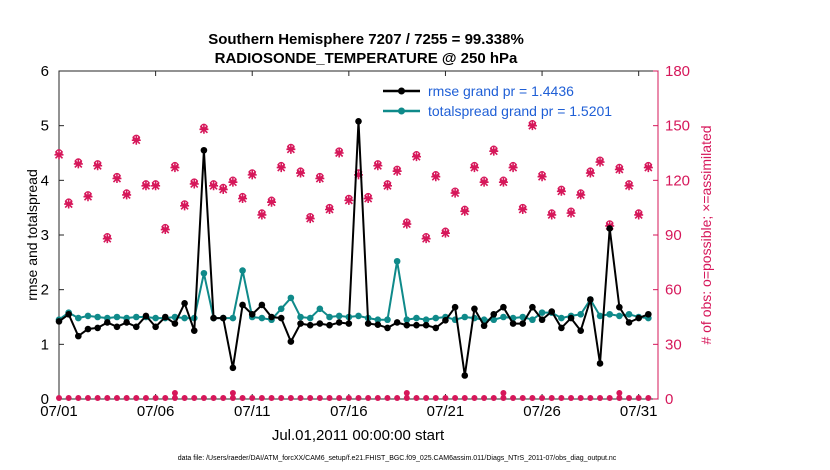 This screenshot has height=470, width=830. I want to click on legend-rmse-label: rmse grand pr = 1.4436, so click(501, 91).